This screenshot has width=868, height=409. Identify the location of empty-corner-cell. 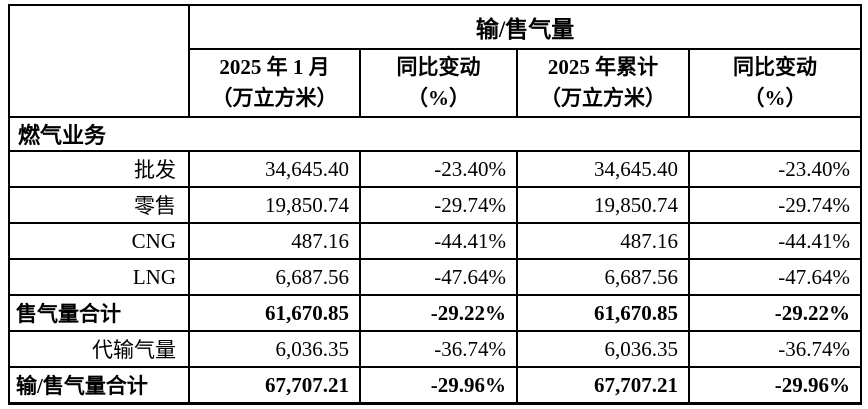
(99, 61).